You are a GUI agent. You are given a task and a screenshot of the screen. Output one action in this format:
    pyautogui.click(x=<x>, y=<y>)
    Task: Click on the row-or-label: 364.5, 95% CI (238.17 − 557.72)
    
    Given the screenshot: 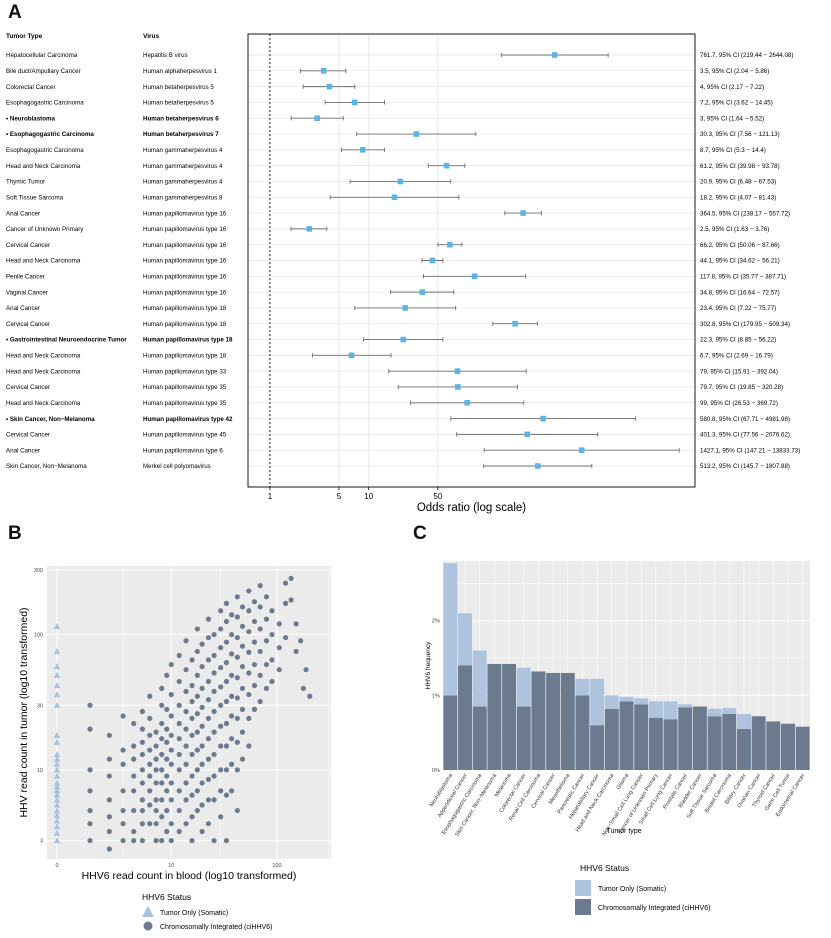 What is the action you would take?
    pyautogui.click(x=745, y=213)
    